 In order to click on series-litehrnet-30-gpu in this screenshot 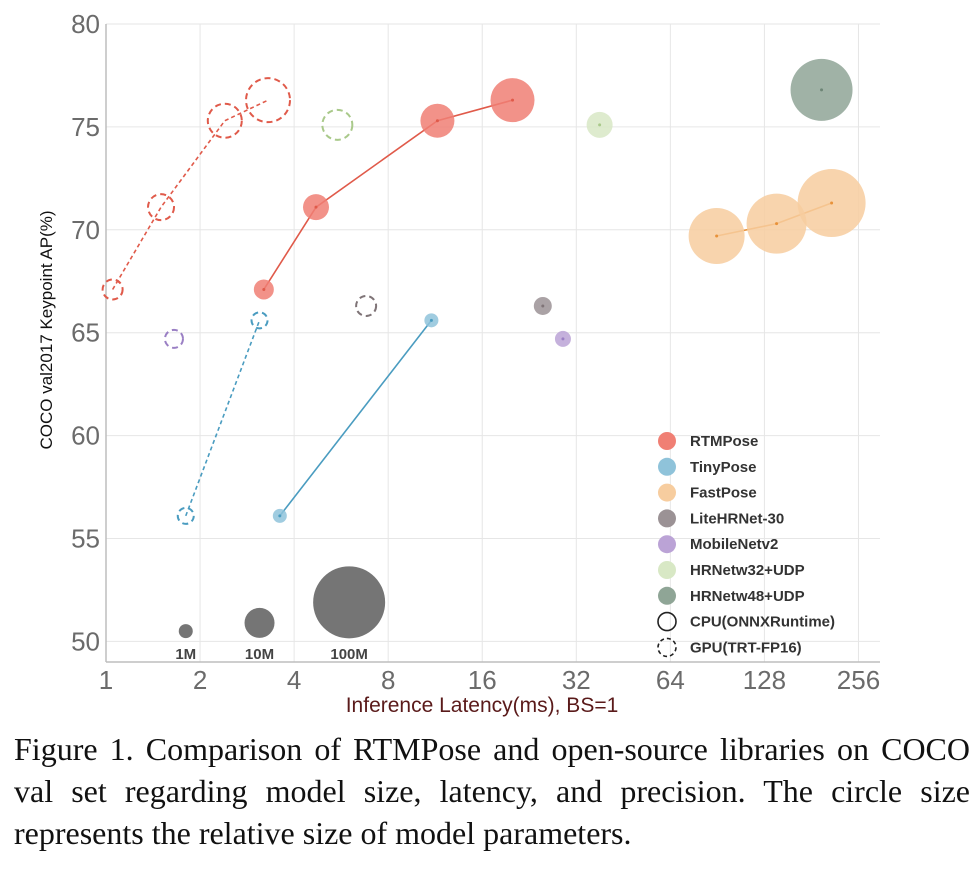, I will do `click(366, 305)`.